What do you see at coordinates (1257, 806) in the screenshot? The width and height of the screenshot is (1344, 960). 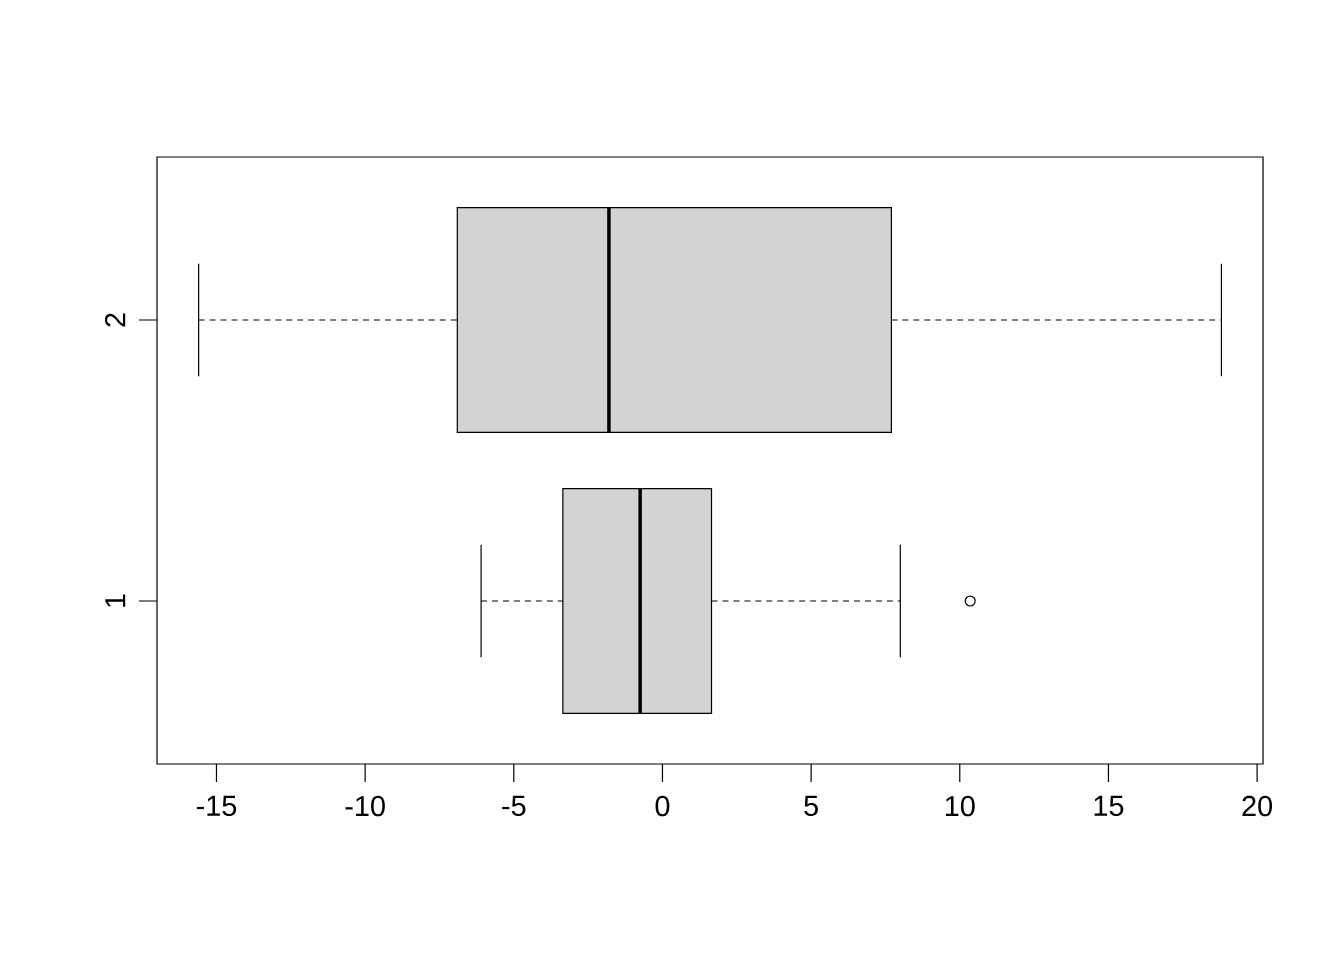 I see `x-tick-label: 20` at bounding box center [1257, 806].